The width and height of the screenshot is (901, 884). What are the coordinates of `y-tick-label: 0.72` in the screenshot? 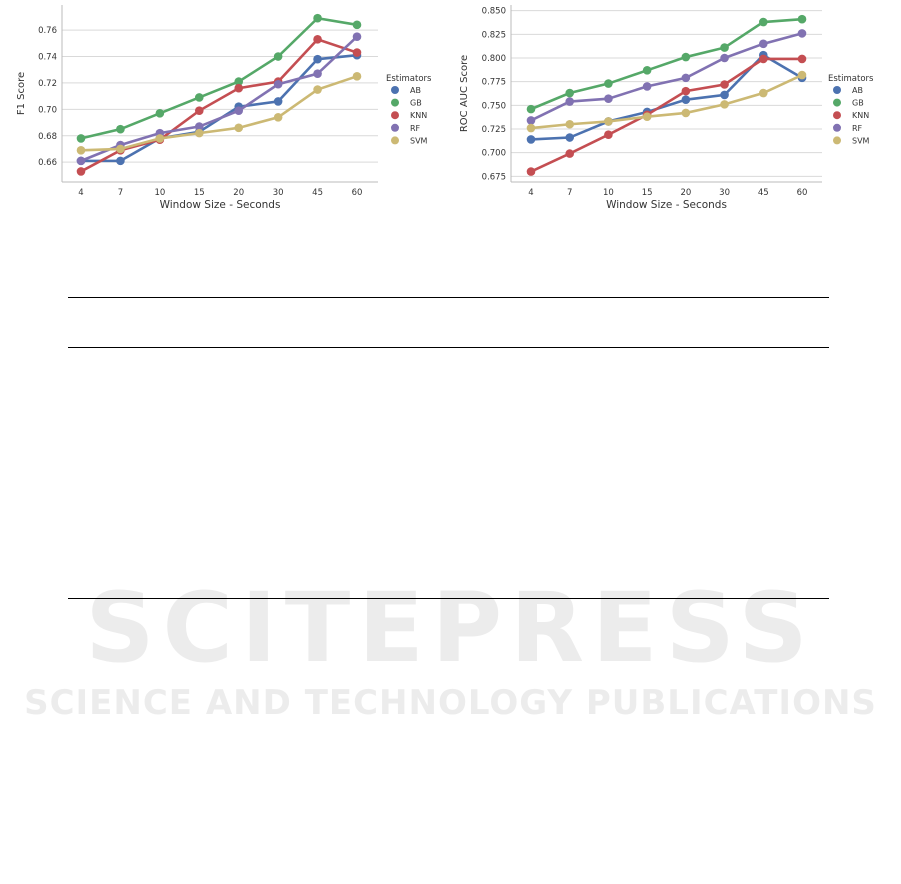 It's located at (47, 84).